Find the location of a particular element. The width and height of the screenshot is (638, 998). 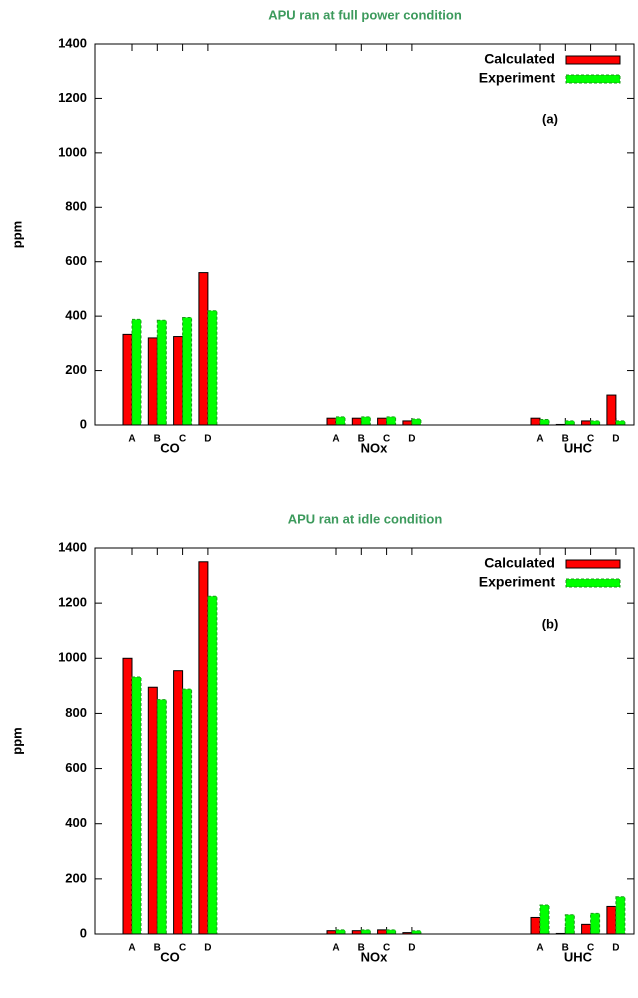

annotation: (b) is located at coordinates (550, 624).